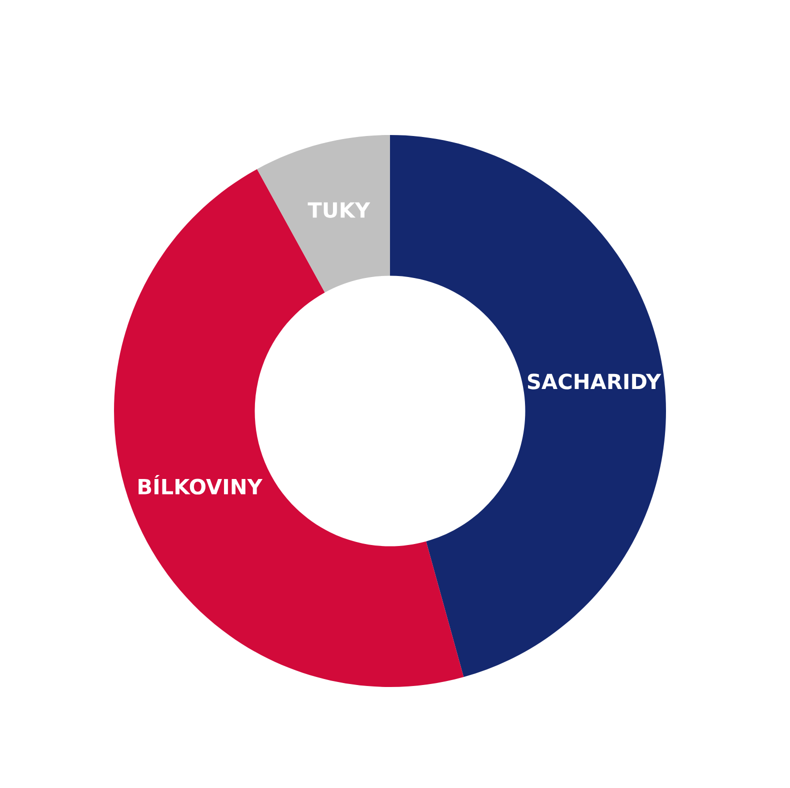 This screenshot has width=790, height=788. Describe the element at coordinates (339, 210) in the screenshot. I see `slice-label: TUKY` at that location.